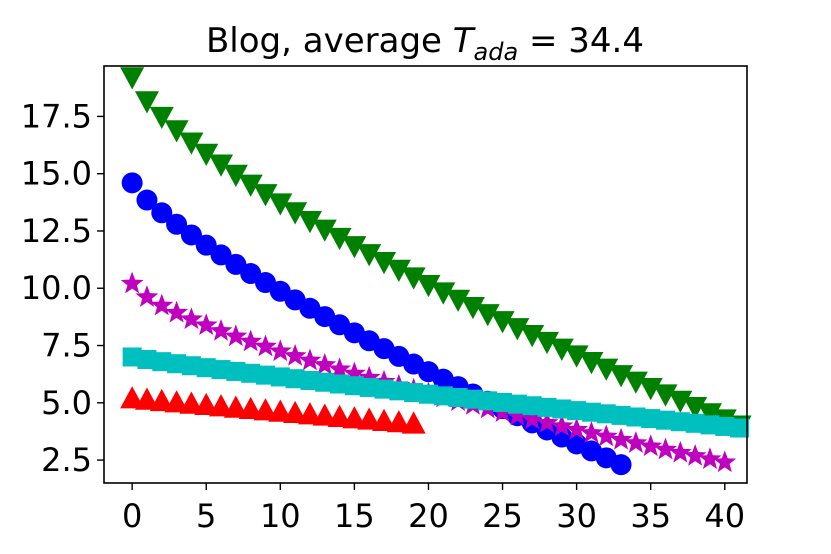 The width and height of the screenshot is (831, 554). I want to click on svg-text: Blog, average Tada = 34.4, so click(425, 43).